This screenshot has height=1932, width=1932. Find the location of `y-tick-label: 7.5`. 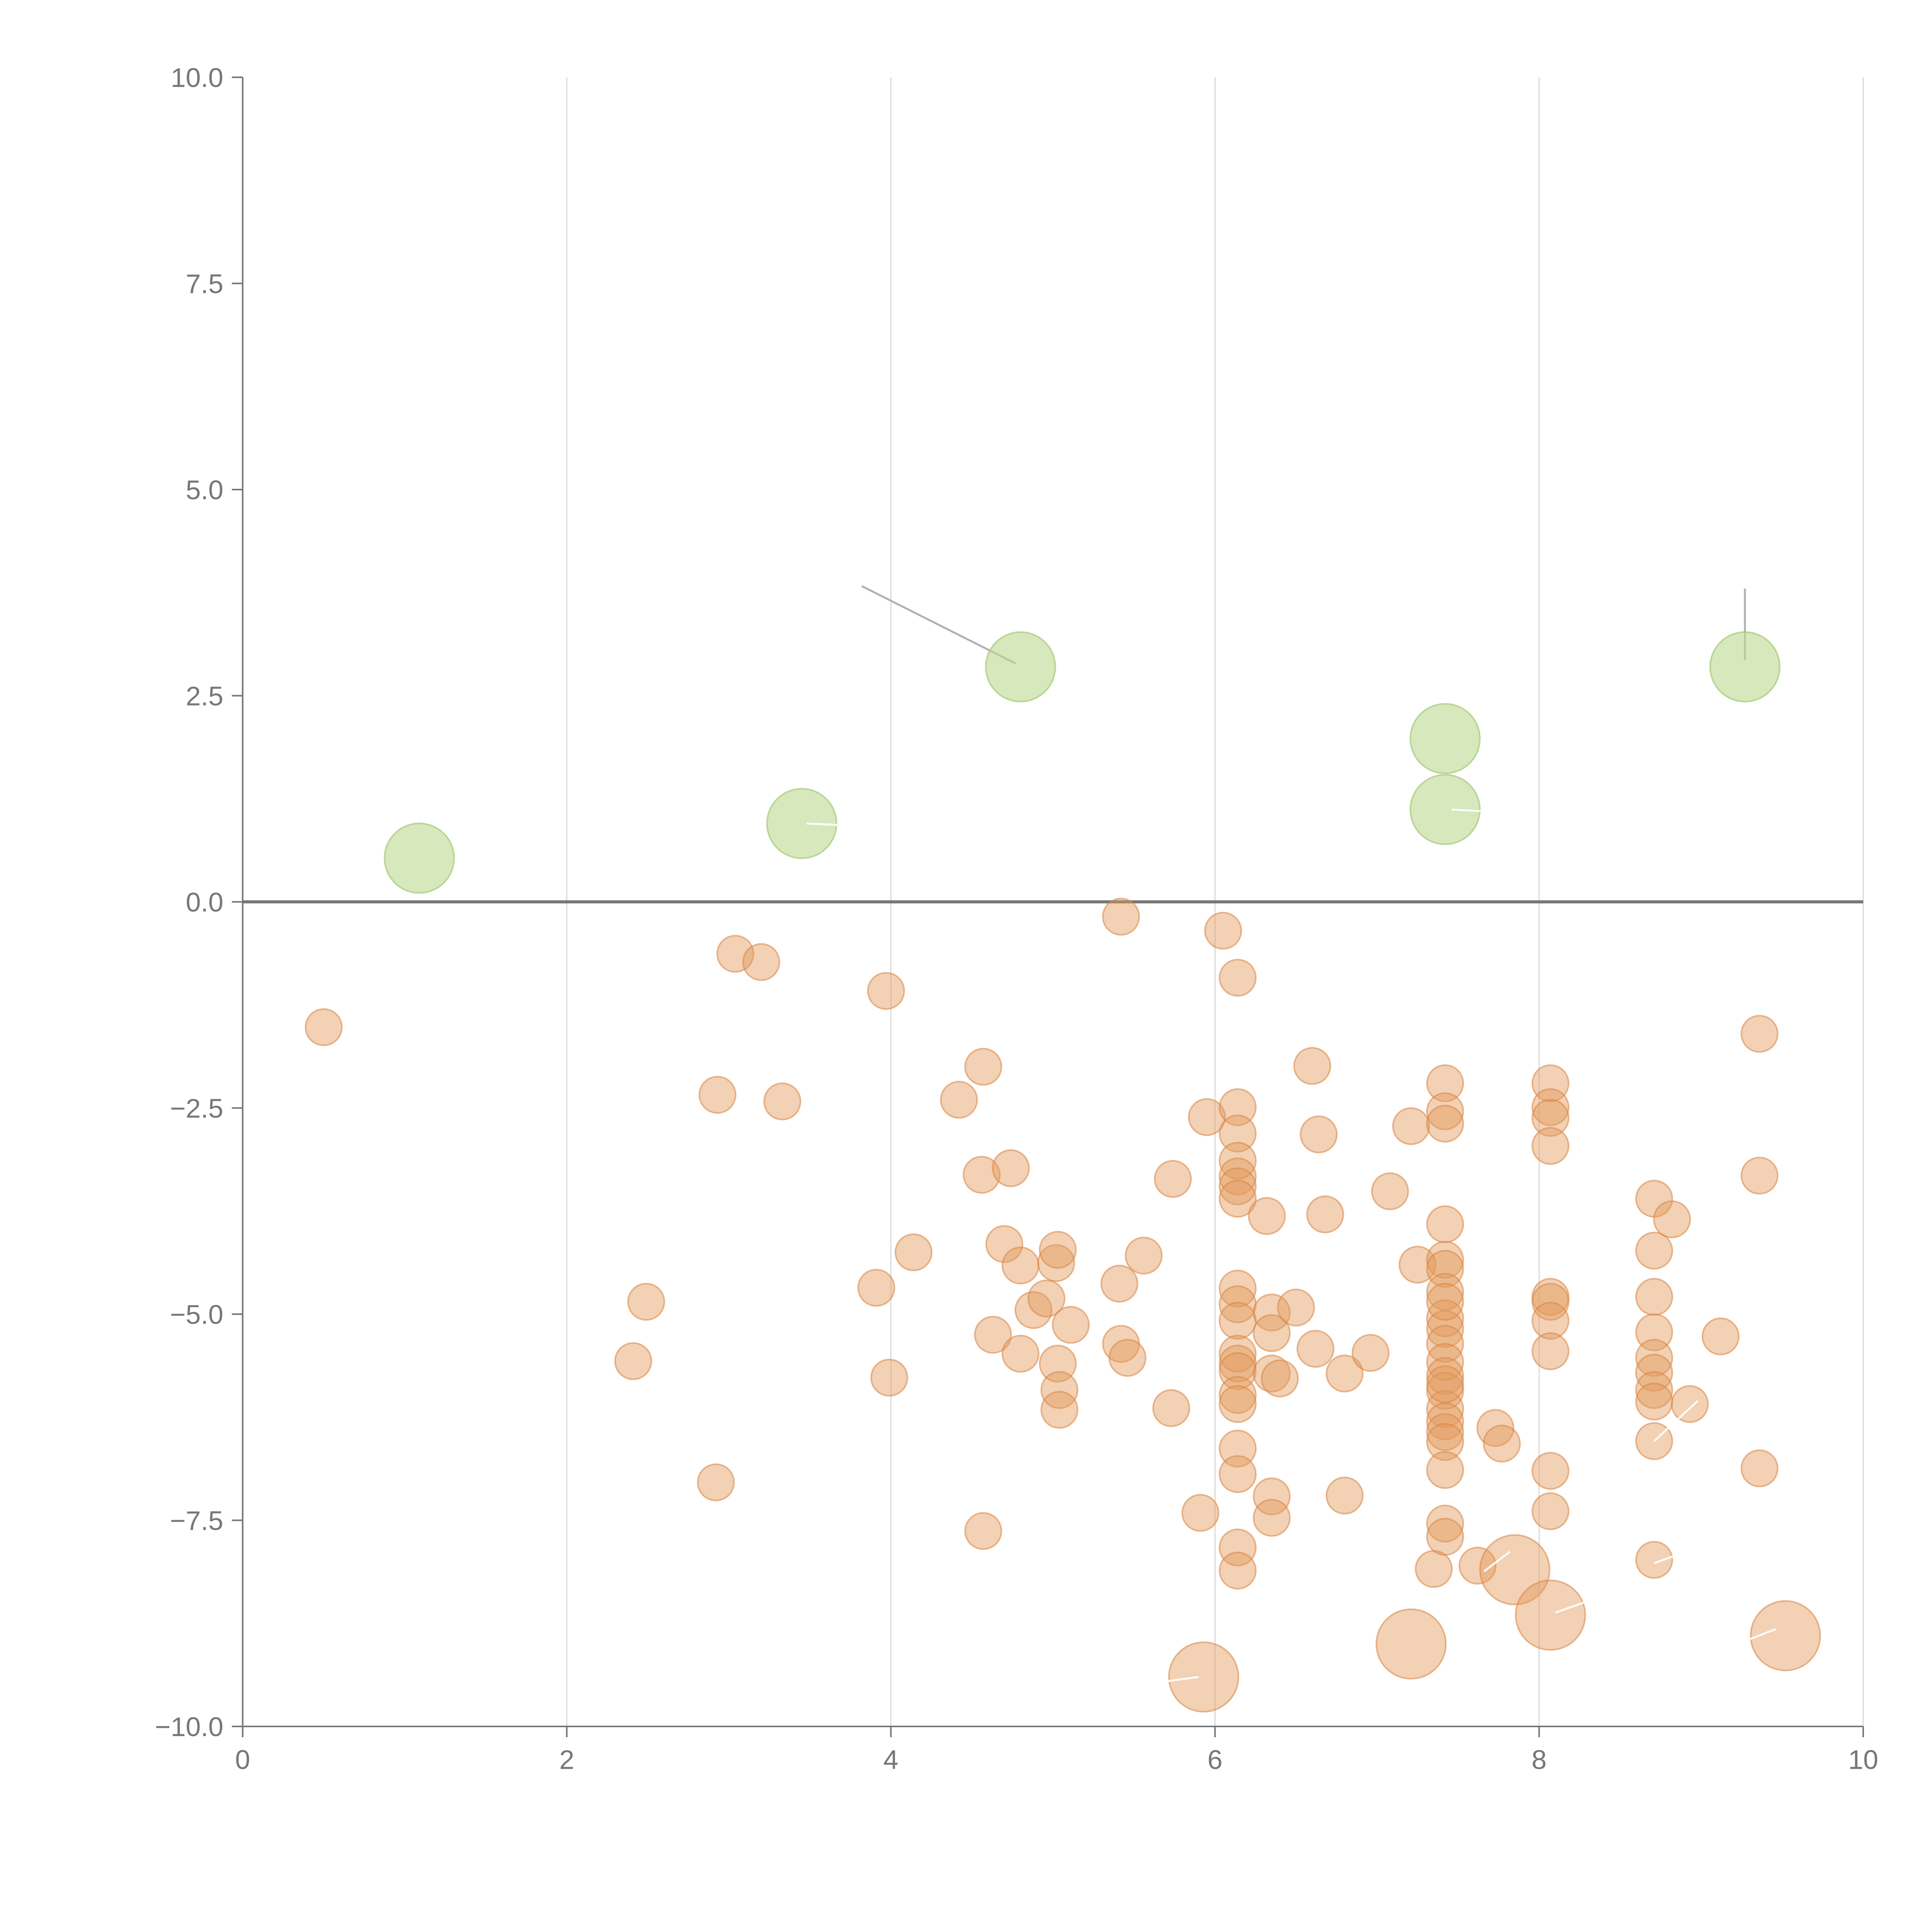

y-tick-label: 7.5 is located at coordinates (205, 284).